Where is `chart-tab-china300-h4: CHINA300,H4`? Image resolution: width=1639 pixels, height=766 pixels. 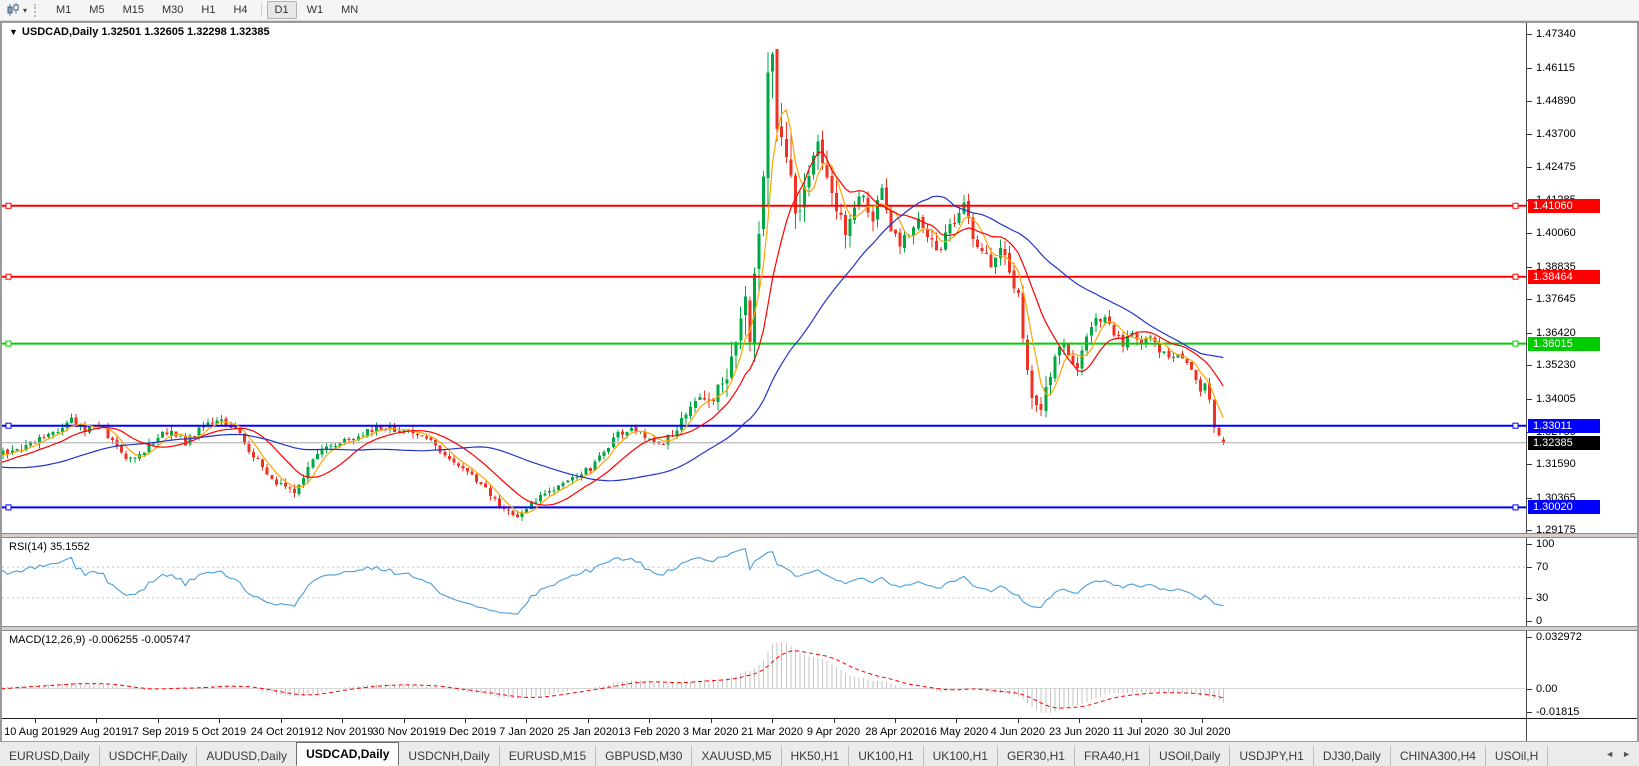
chart-tab-china300-h4: CHINA300,H4 is located at coordinates (1438, 756).